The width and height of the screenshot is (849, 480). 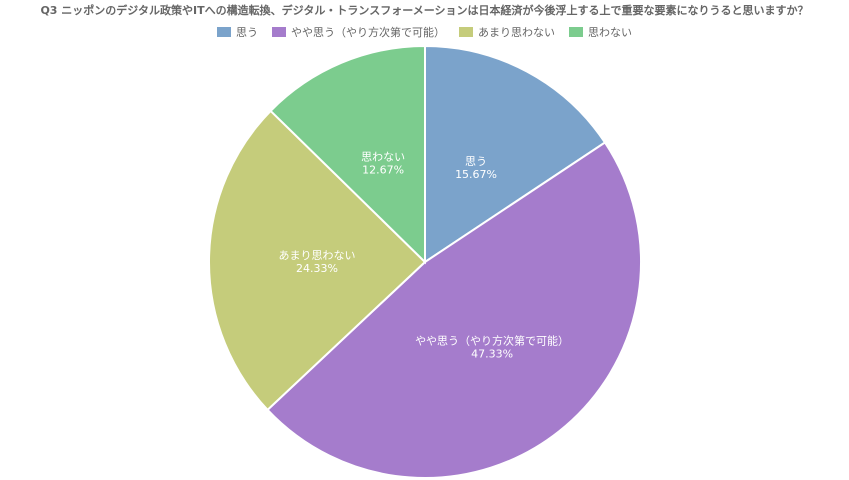 I want to click on pie-slice-omowanai, so click(x=347, y=154).